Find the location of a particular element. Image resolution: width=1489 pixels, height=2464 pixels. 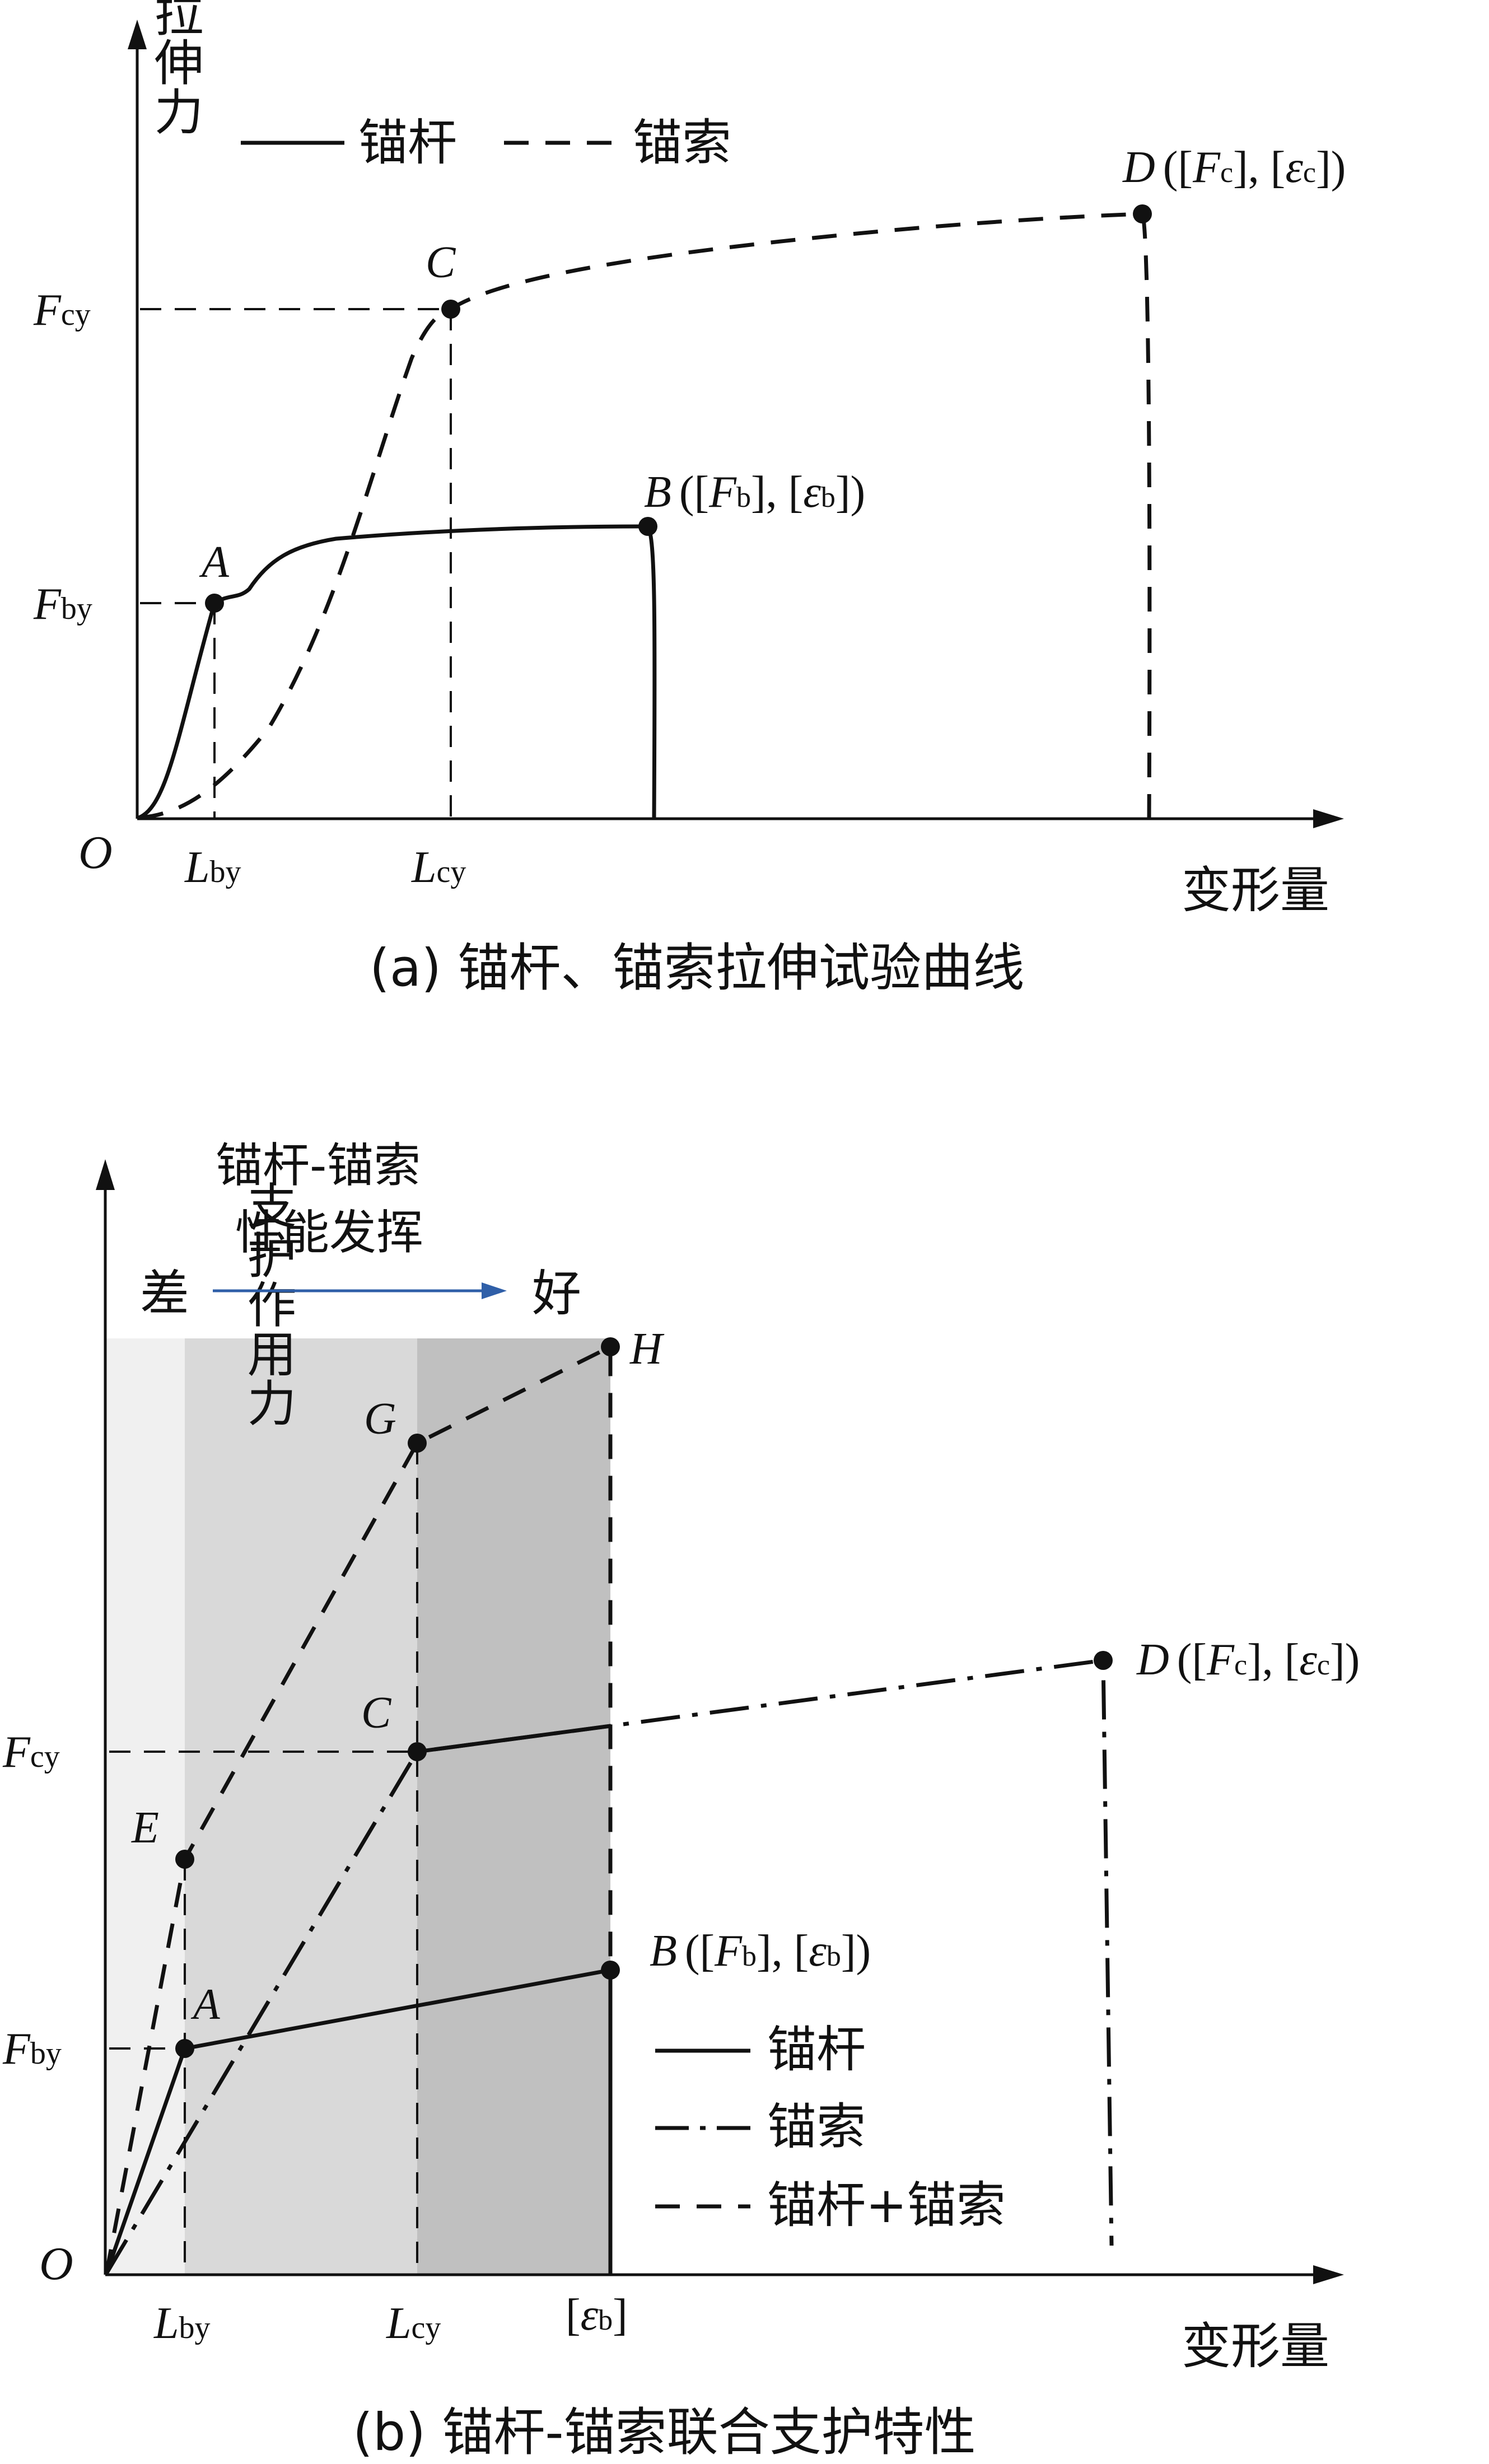

panel-b-performance-arrowhead is located at coordinates (495, 1291).